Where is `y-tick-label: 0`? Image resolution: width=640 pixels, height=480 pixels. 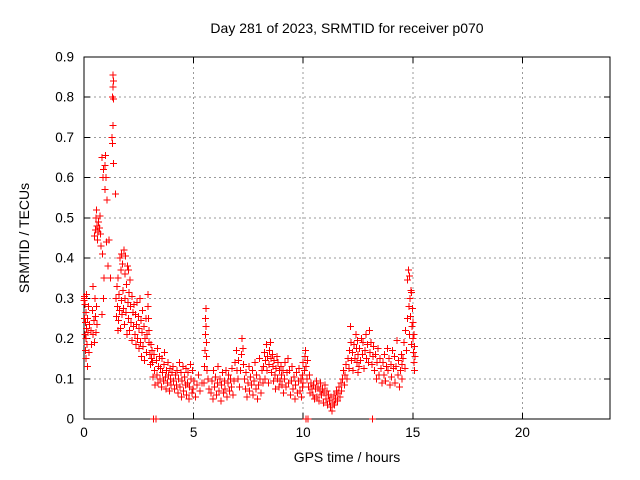 y-tick-label: 0 is located at coordinates (70, 419).